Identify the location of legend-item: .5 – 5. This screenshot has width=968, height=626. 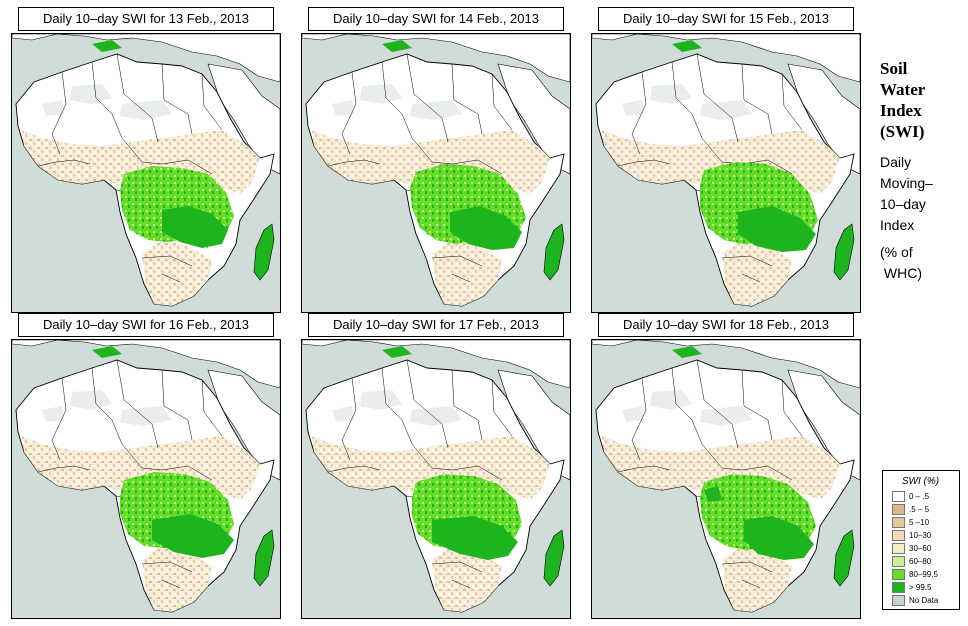
(922, 509).